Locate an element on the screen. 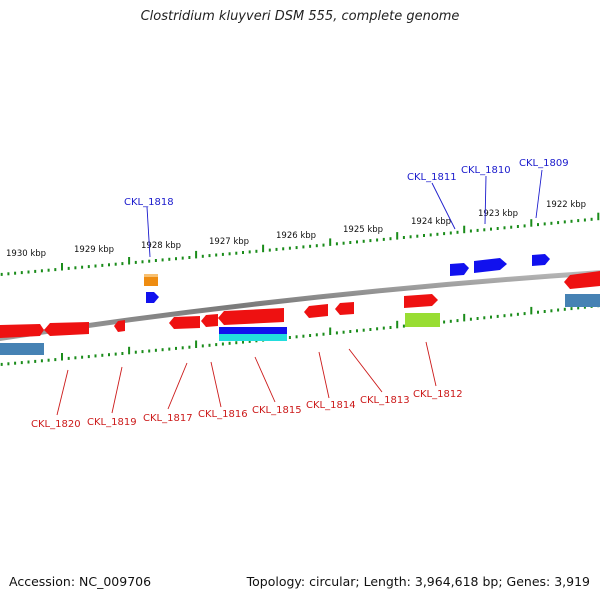  gene-label-ckl-1810: CKL_1810 is located at coordinates (486, 170).